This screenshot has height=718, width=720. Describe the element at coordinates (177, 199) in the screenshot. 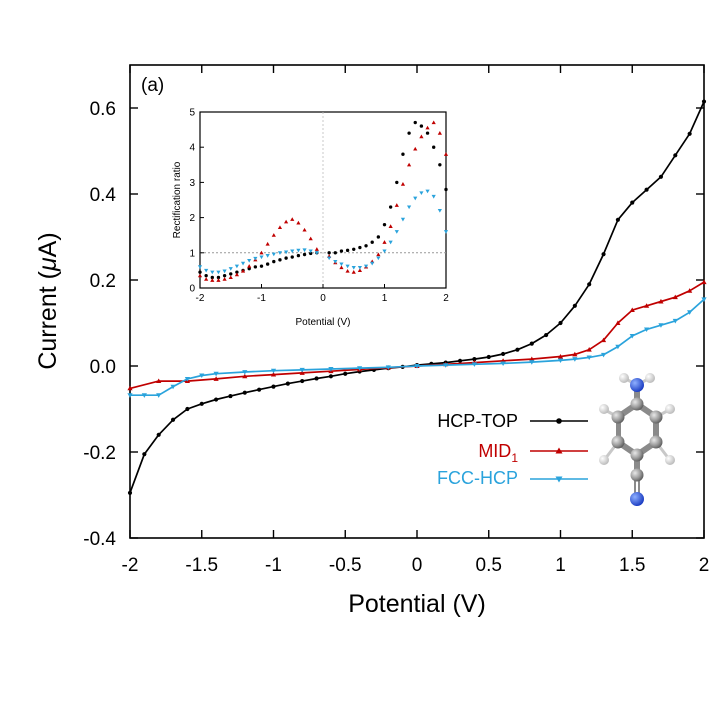

I see `inset-y-axis-title: Rectification ratio` at that location.